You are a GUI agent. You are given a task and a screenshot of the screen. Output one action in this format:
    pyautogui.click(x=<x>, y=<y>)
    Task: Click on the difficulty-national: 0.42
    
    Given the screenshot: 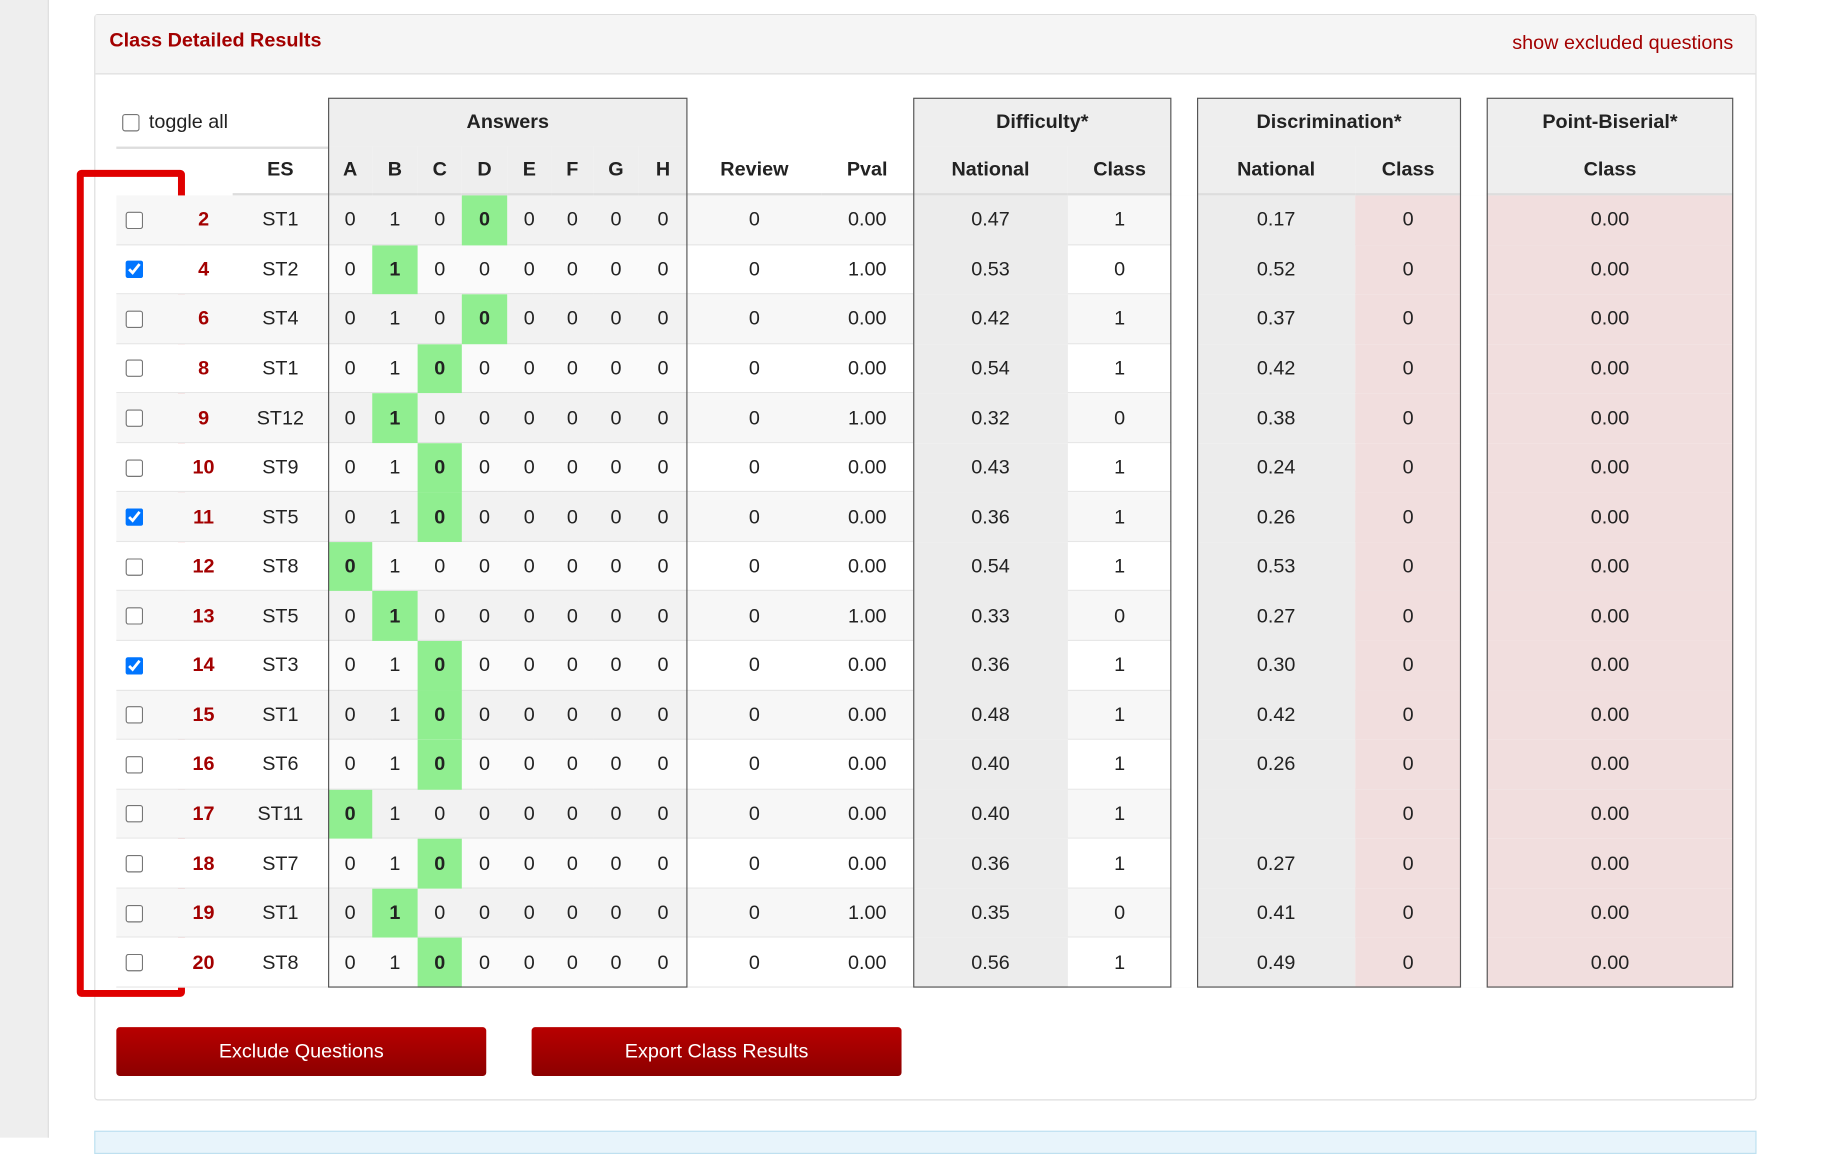 What is the action you would take?
    pyautogui.click(x=990, y=319)
    